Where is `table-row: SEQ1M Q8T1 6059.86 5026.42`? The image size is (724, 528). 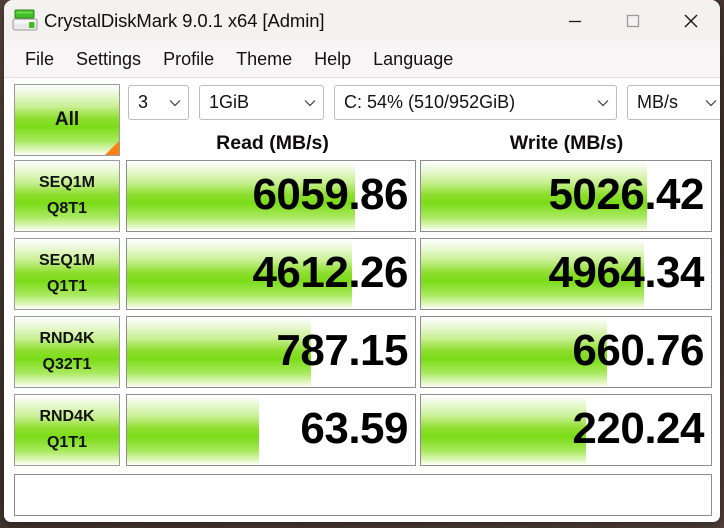 table-row: SEQ1M Q8T1 6059.86 5026.42 is located at coordinates (363, 197).